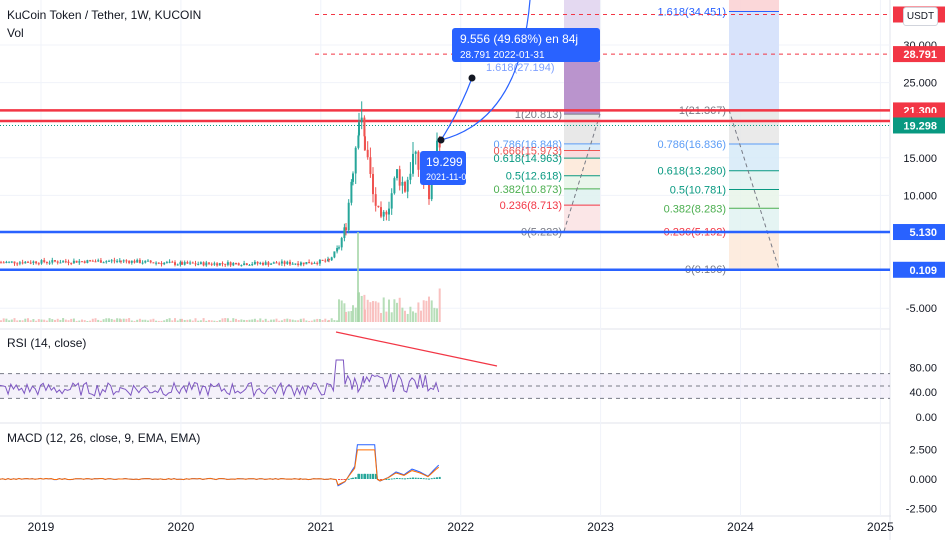 The height and width of the screenshot is (540, 948). I want to click on price-tag, so click(919, 54).